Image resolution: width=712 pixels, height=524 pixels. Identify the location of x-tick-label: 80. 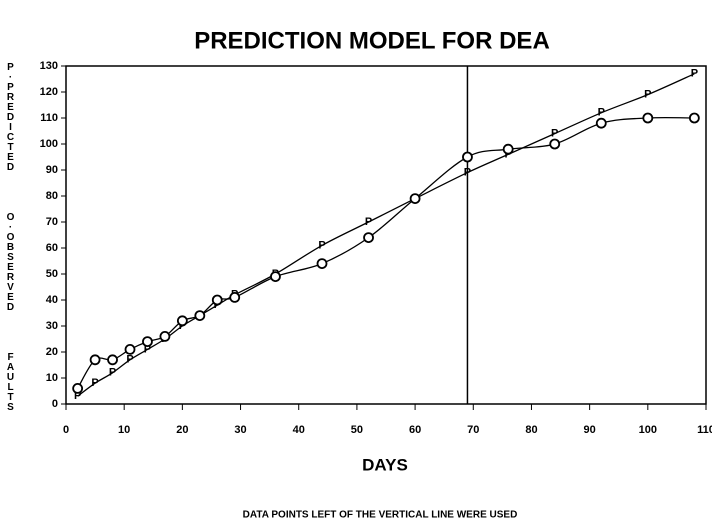
(531, 430).